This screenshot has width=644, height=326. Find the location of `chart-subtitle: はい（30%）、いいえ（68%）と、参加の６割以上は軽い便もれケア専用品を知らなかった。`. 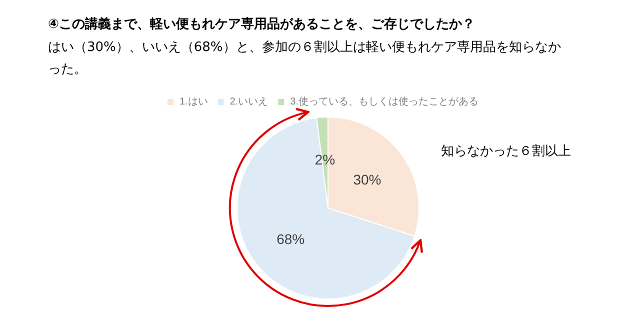

chart-subtitle: はい（30%）、いいえ（68%）と、参加の６割以上は軽い便もれケア専用品を知らなかった。 is located at coordinates (305, 59).